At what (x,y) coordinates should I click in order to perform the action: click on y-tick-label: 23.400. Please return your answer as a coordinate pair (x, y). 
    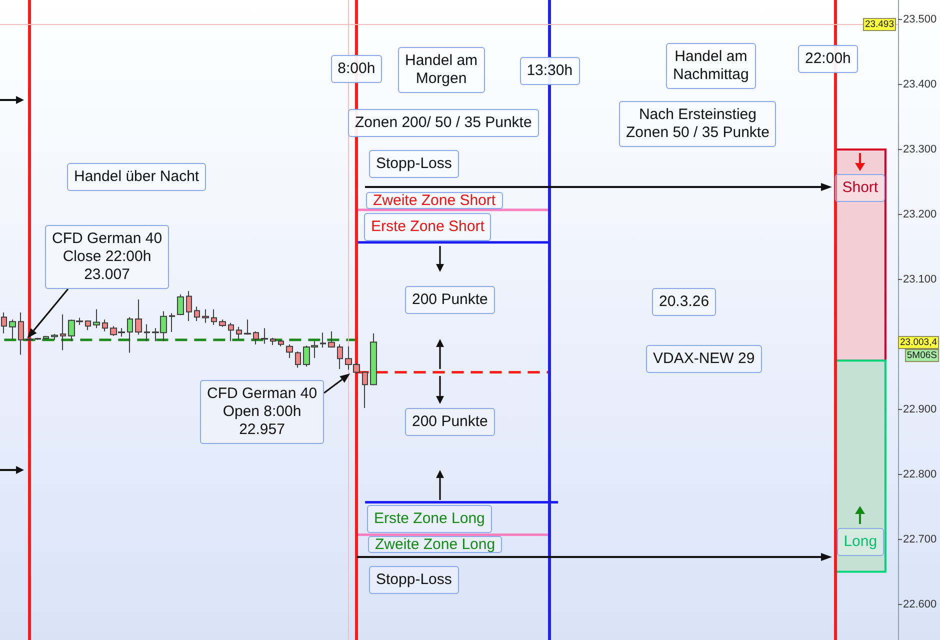
    Looking at the image, I should click on (920, 84).